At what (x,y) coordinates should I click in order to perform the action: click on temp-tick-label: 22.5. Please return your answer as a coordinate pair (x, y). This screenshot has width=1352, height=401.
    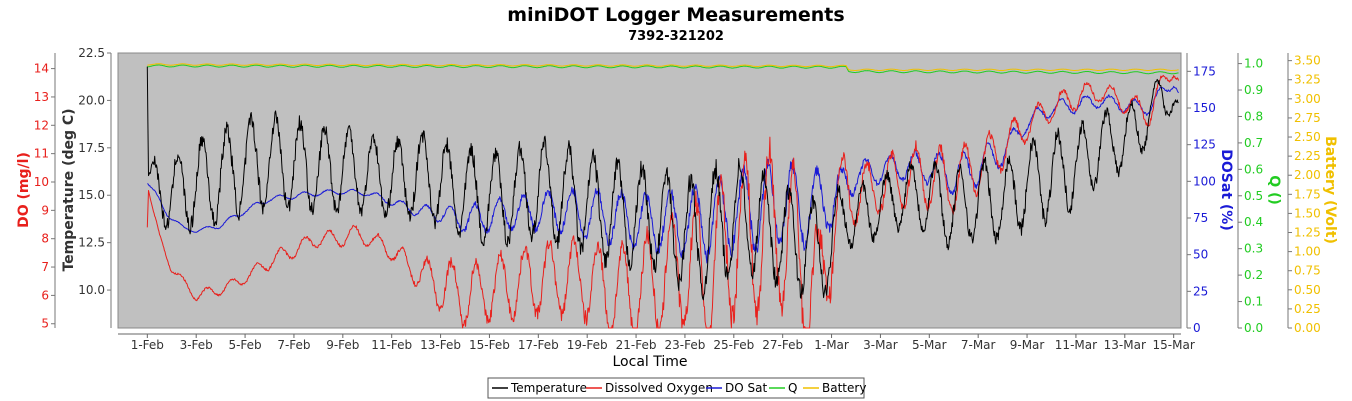
    Looking at the image, I should click on (91, 53).